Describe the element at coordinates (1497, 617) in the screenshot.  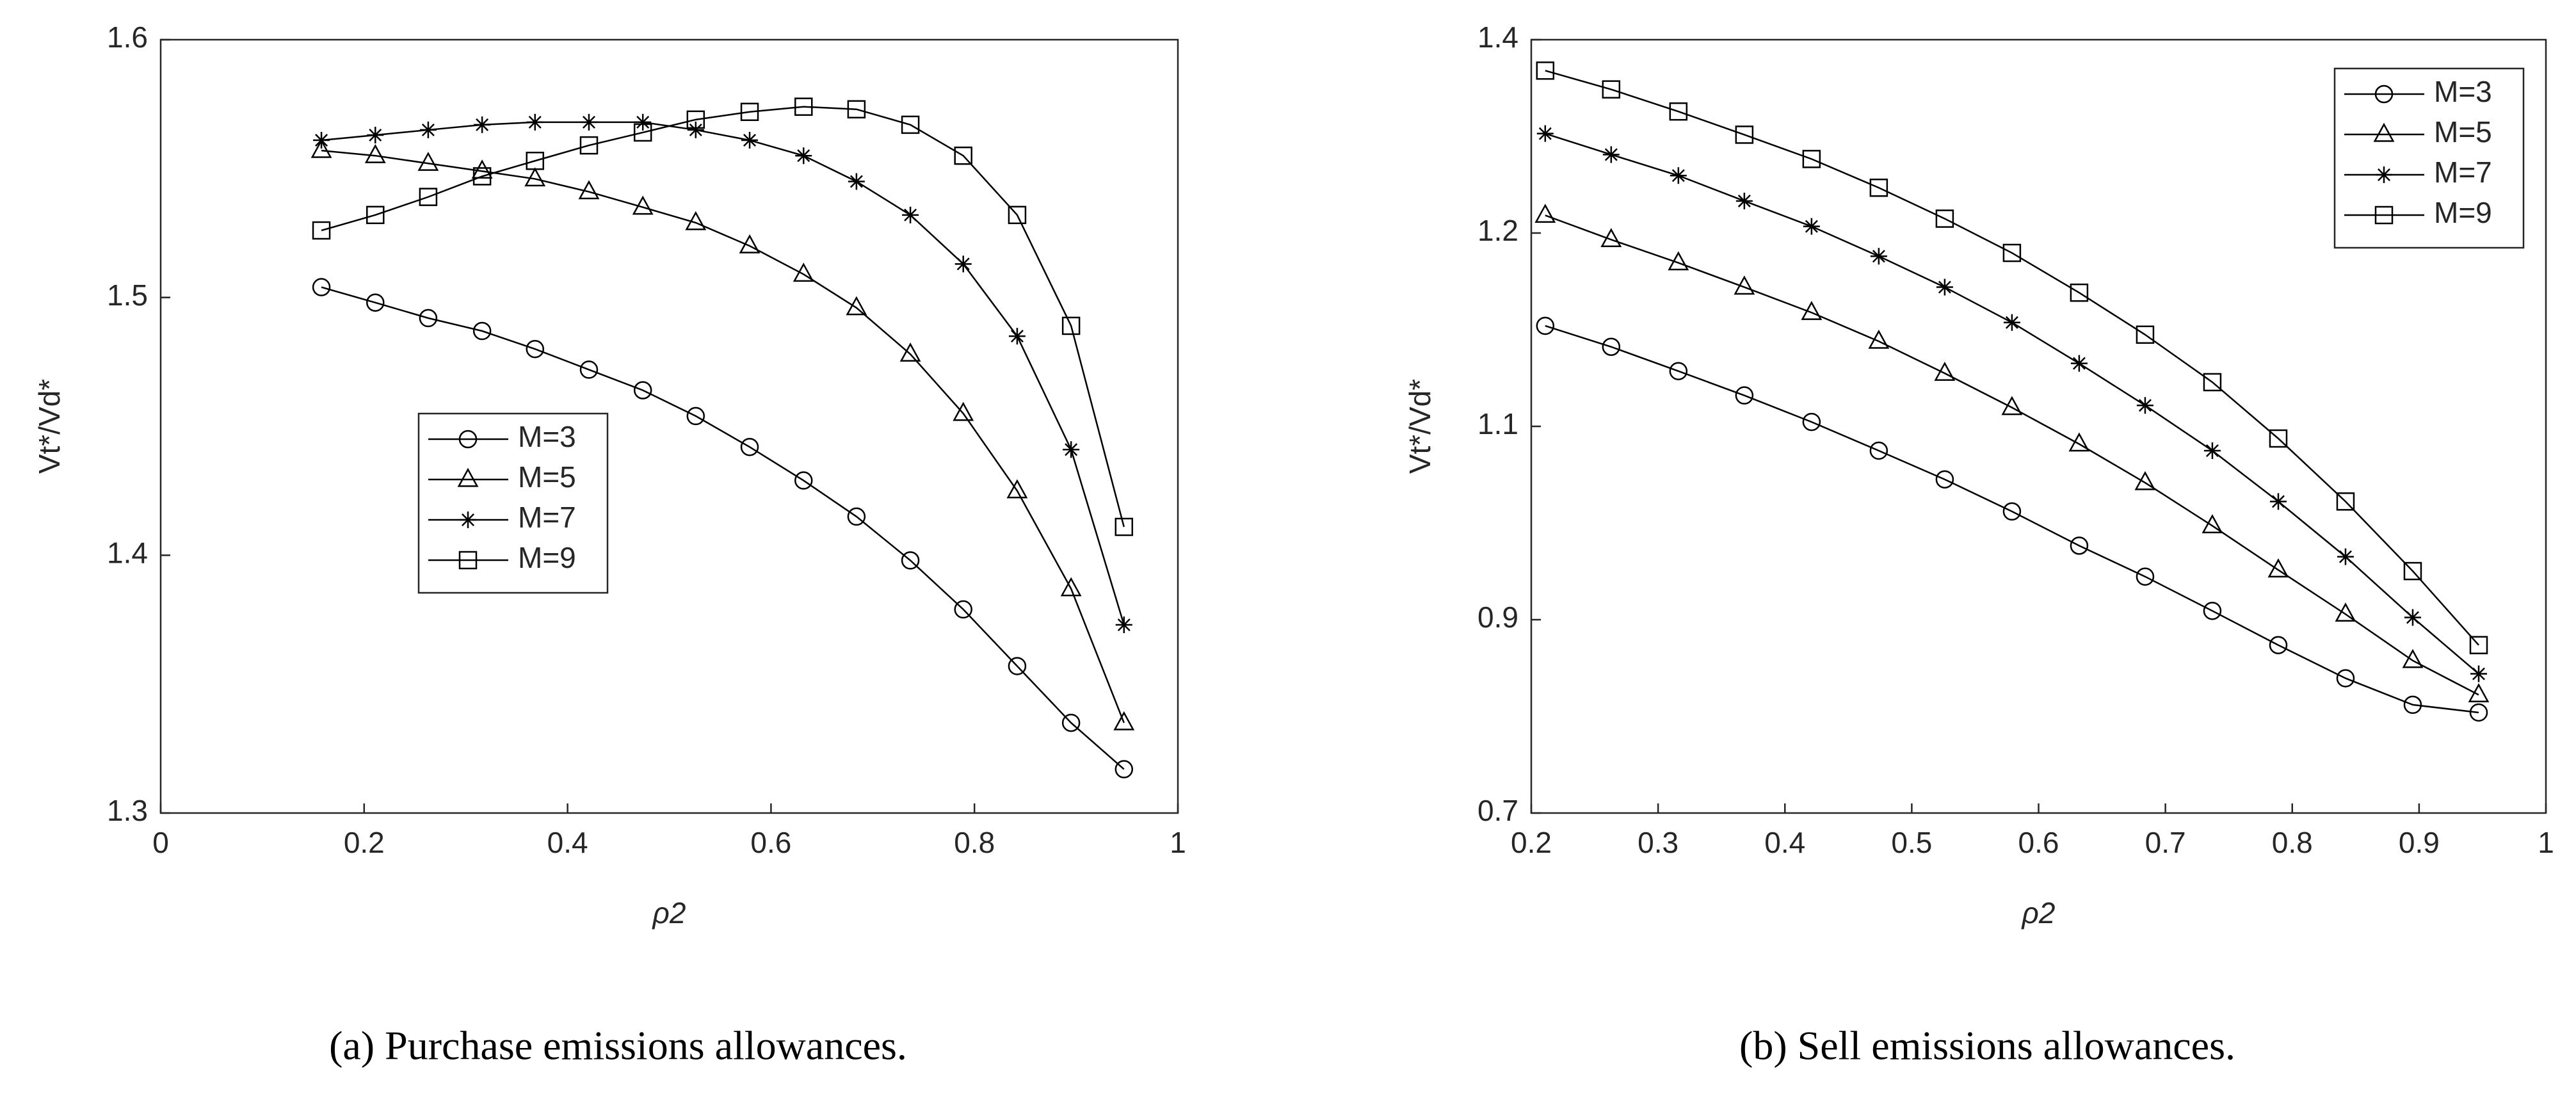
I see `y-tick-label: 0.9` at that location.